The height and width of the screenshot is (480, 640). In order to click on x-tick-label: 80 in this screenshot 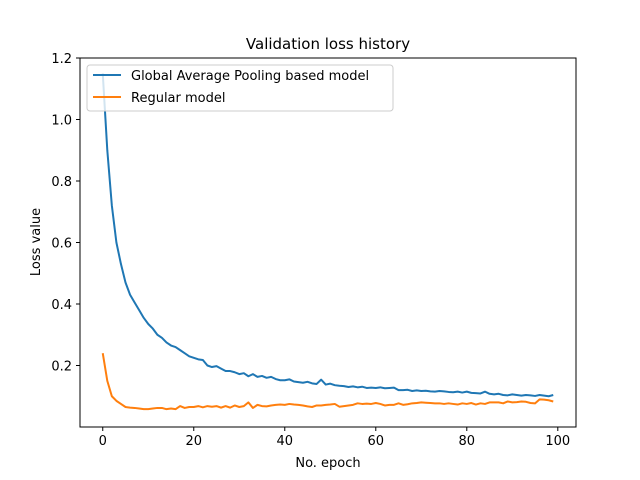, I will do `click(467, 441)`.